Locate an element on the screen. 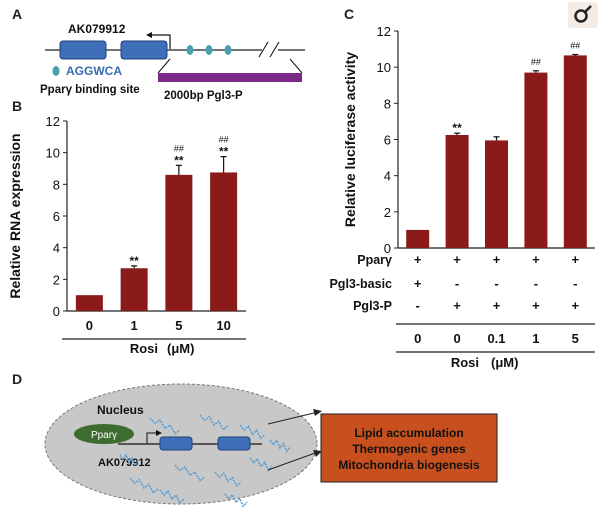 This screenshot has width=601, height=517. ppar-protein is located at coordinates (104, 434).